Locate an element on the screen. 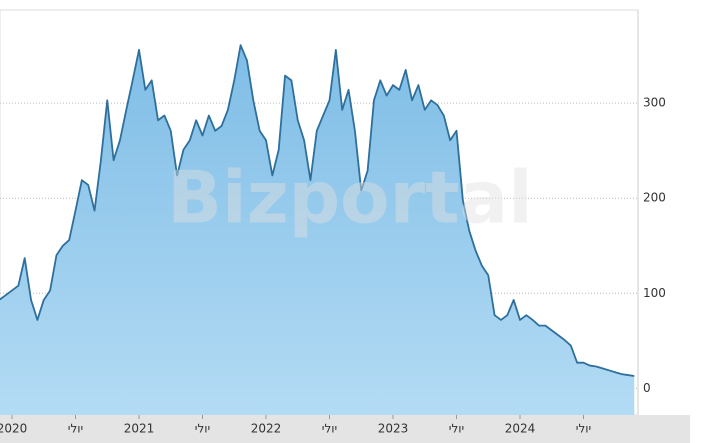  x-tick-label: 2024 is located at coordinates (520, 429).